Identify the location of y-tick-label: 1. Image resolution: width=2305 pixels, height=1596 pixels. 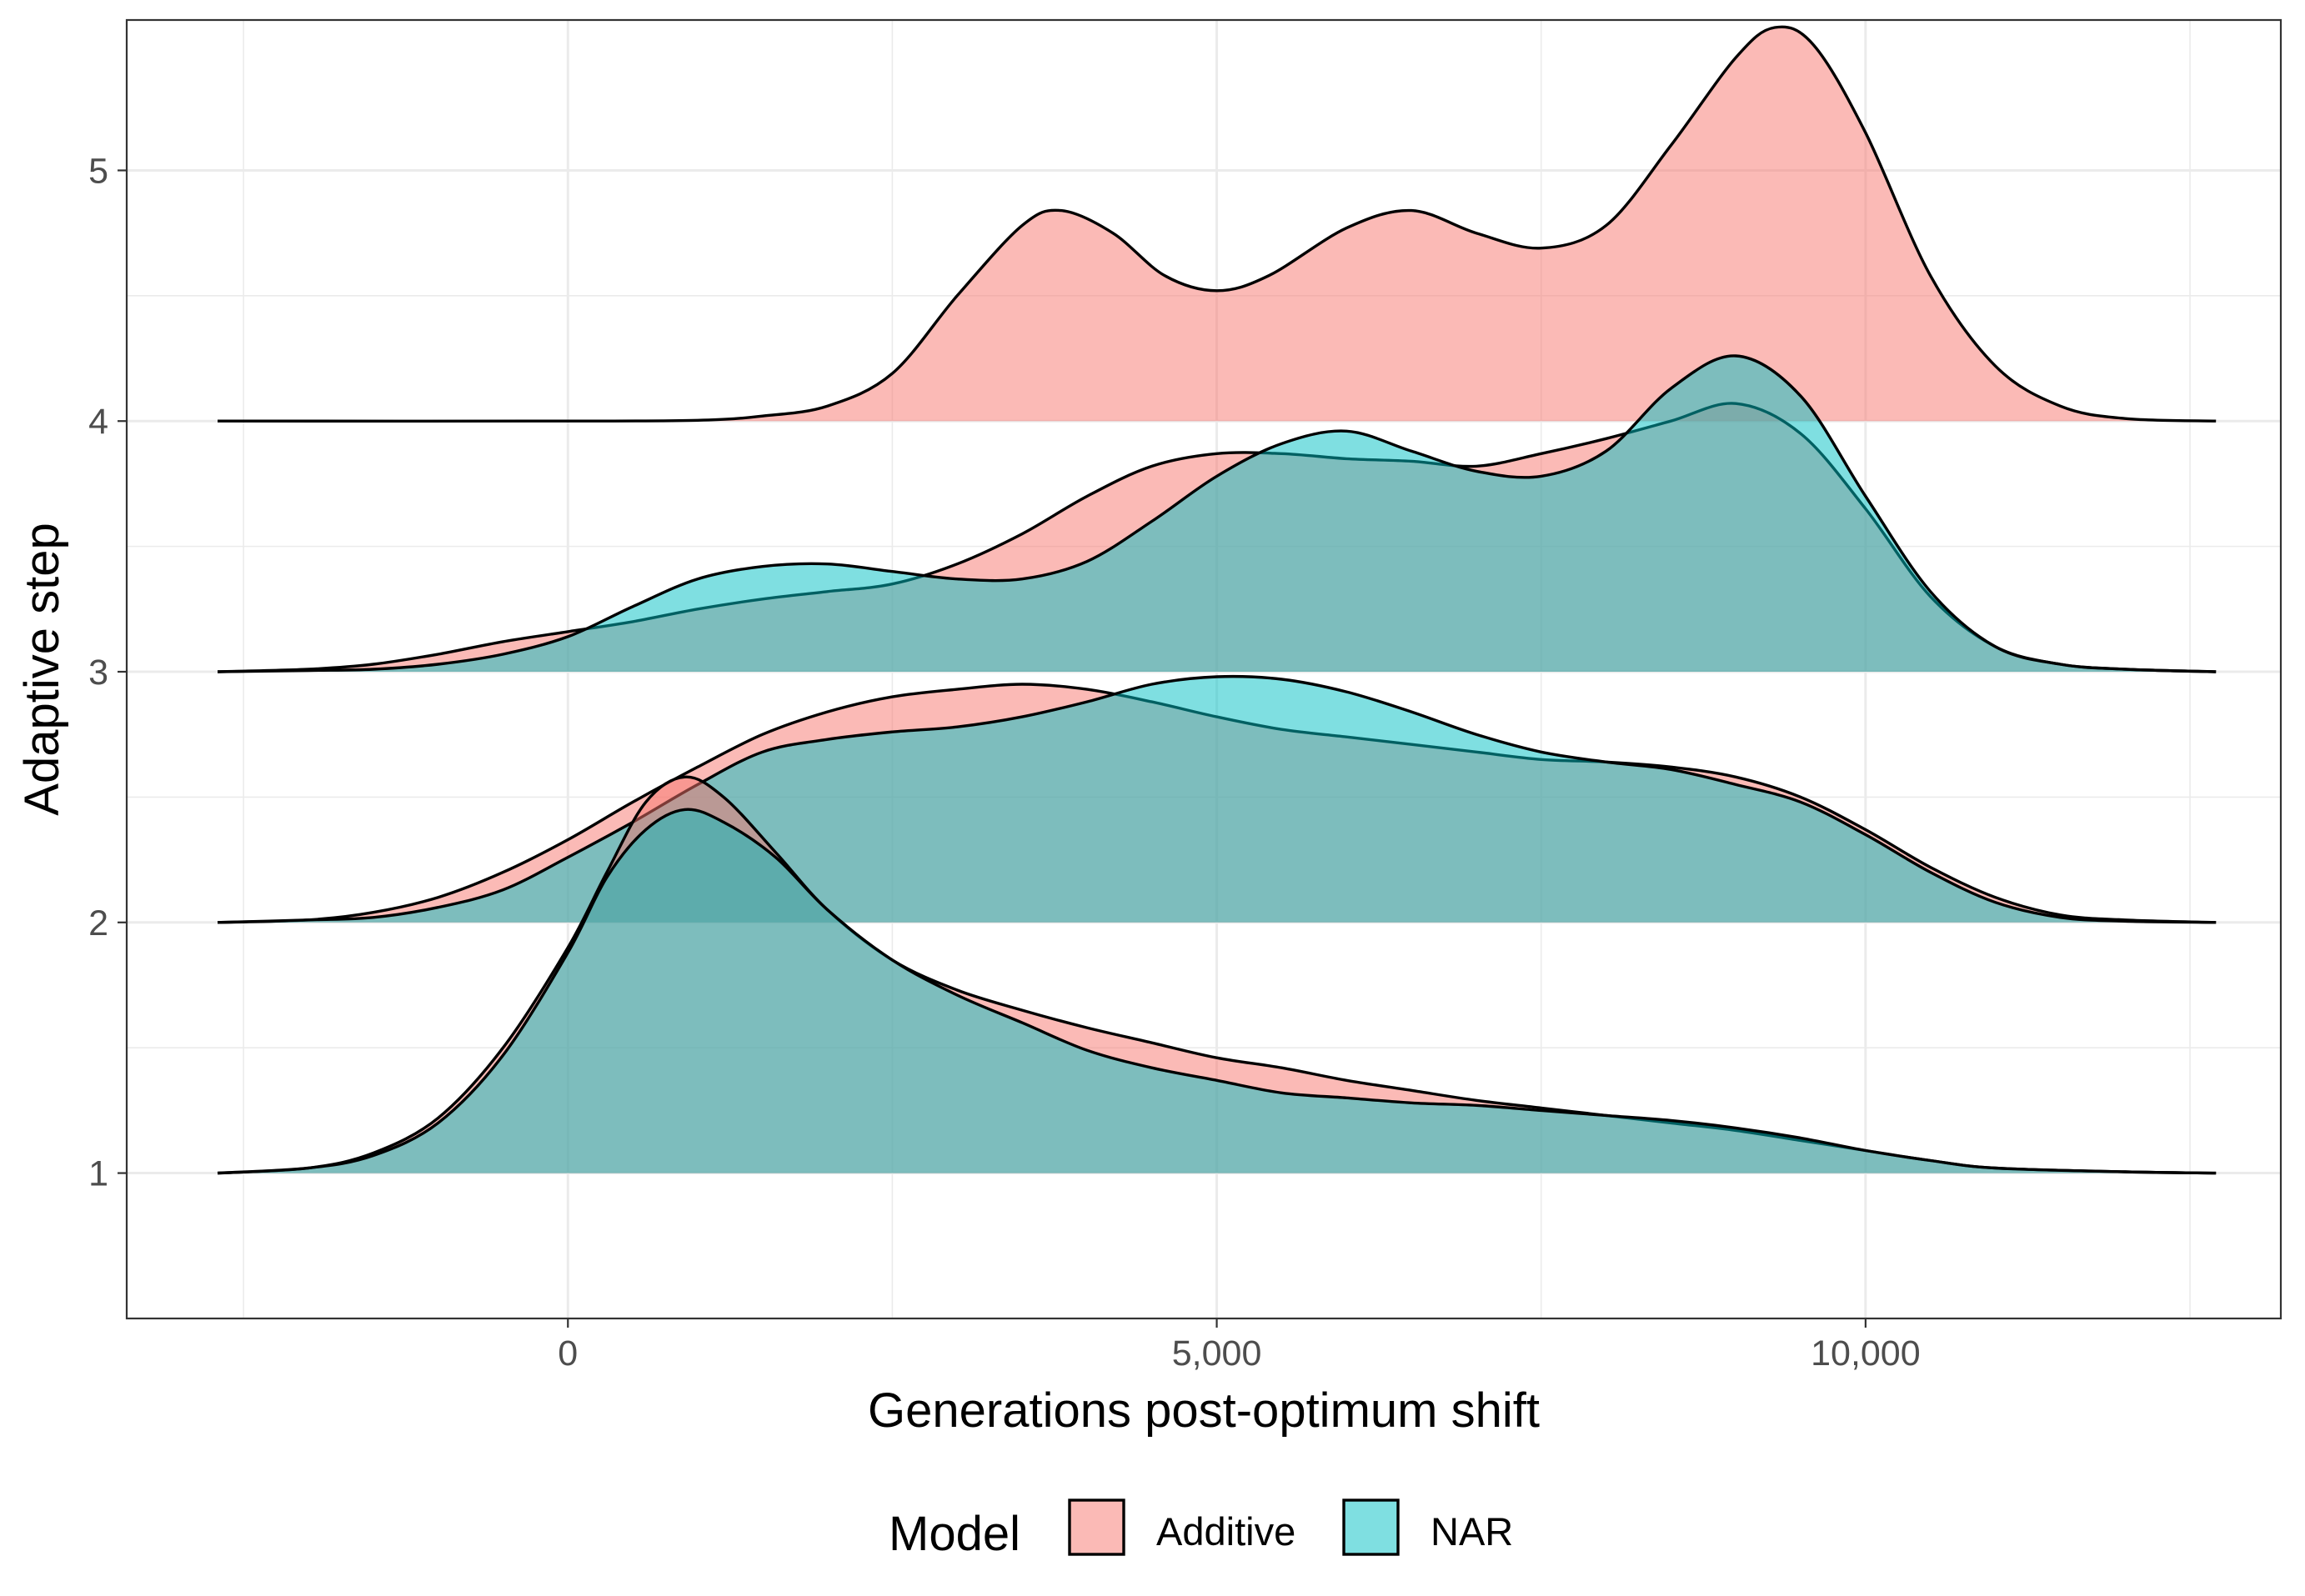
(98, 1174).